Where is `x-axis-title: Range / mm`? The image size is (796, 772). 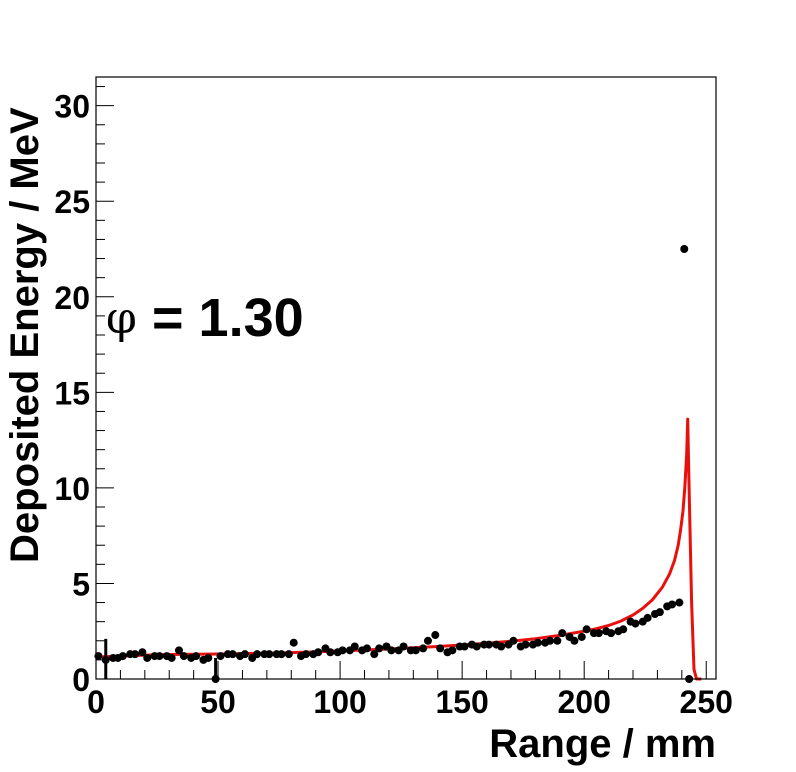
x-axis-title: Range / mm is located at coordinates (602, 744).